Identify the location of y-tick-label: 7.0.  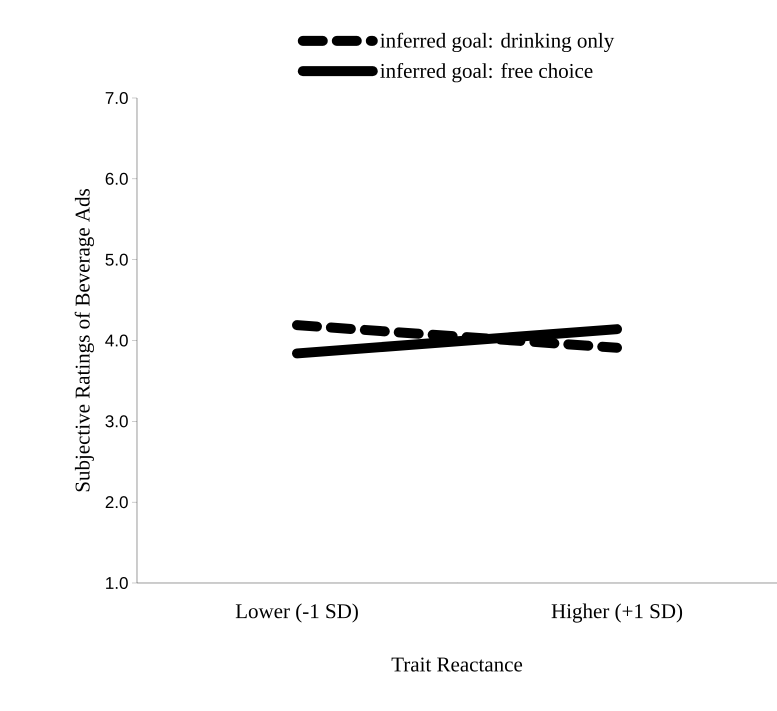
(117, 98).